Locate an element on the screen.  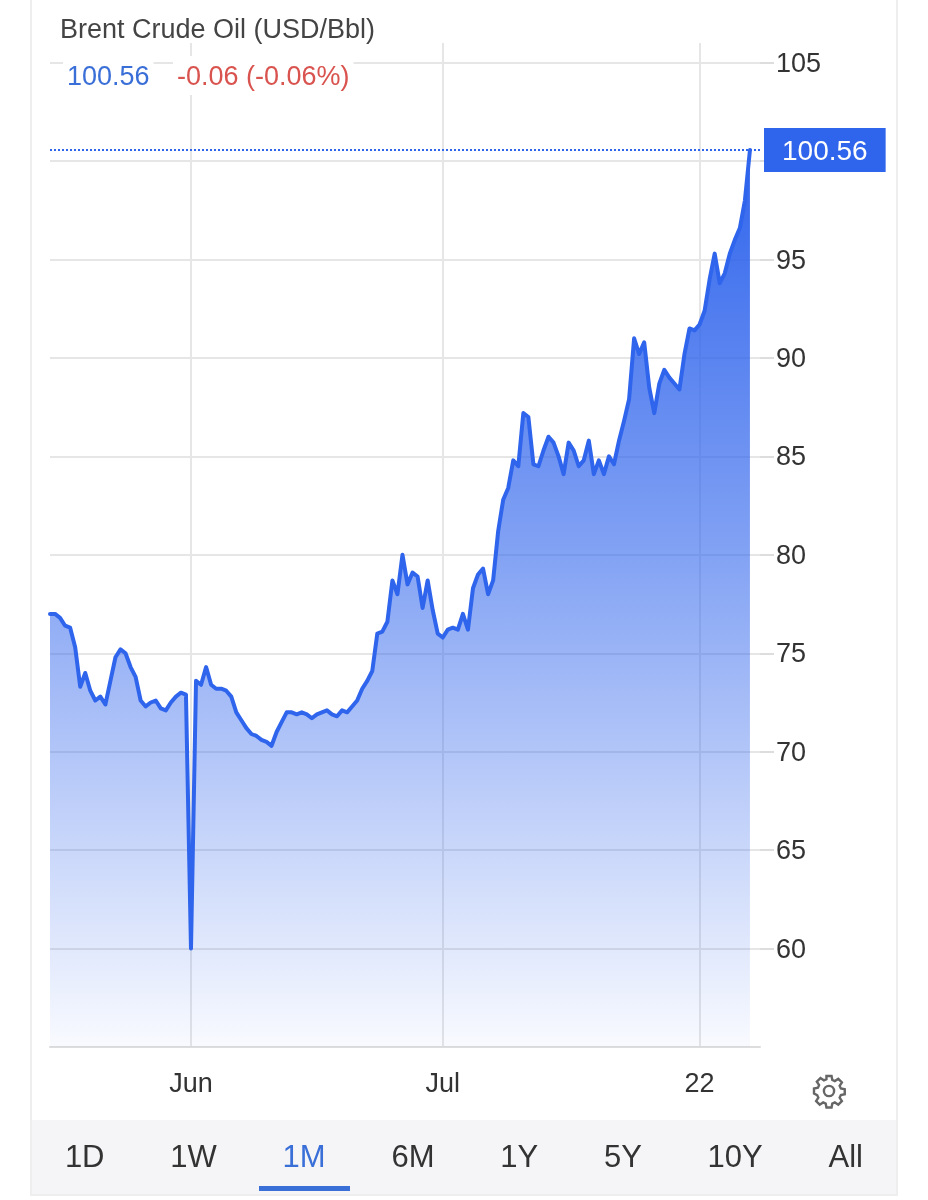
y-tick-label: 70 is located at coordinates (791, 751).